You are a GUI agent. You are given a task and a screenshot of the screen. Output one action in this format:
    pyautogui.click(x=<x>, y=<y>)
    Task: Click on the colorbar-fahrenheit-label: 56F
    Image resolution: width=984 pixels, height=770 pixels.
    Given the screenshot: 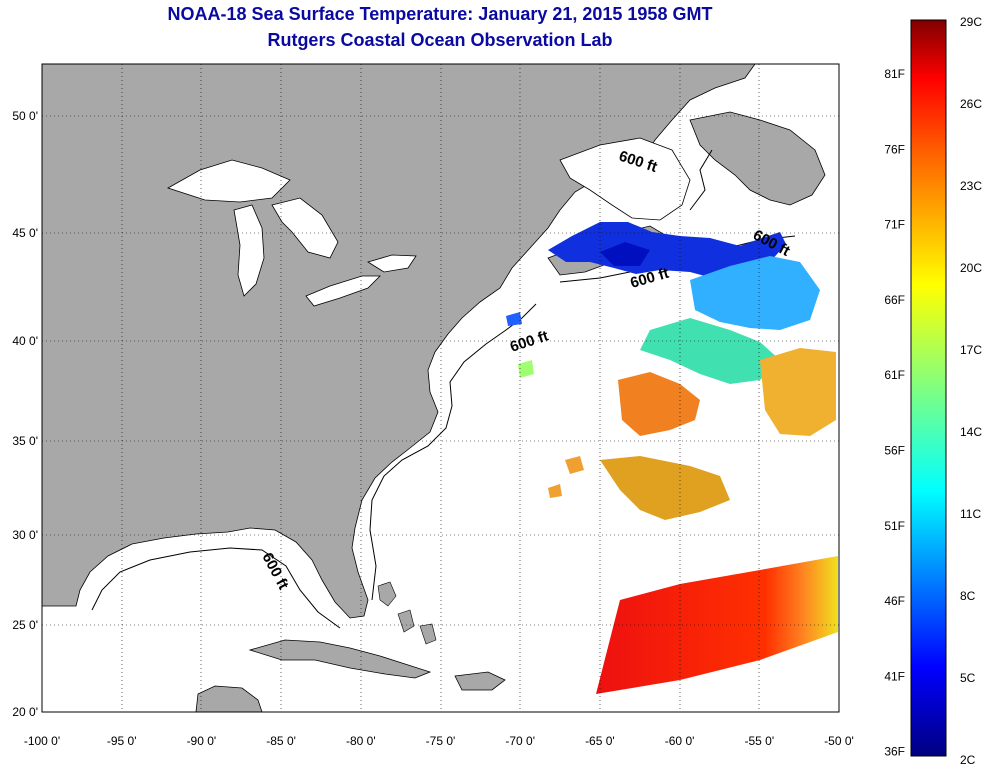 What is the action you would take?
    pyautogui.click(x=894, y=451)
    